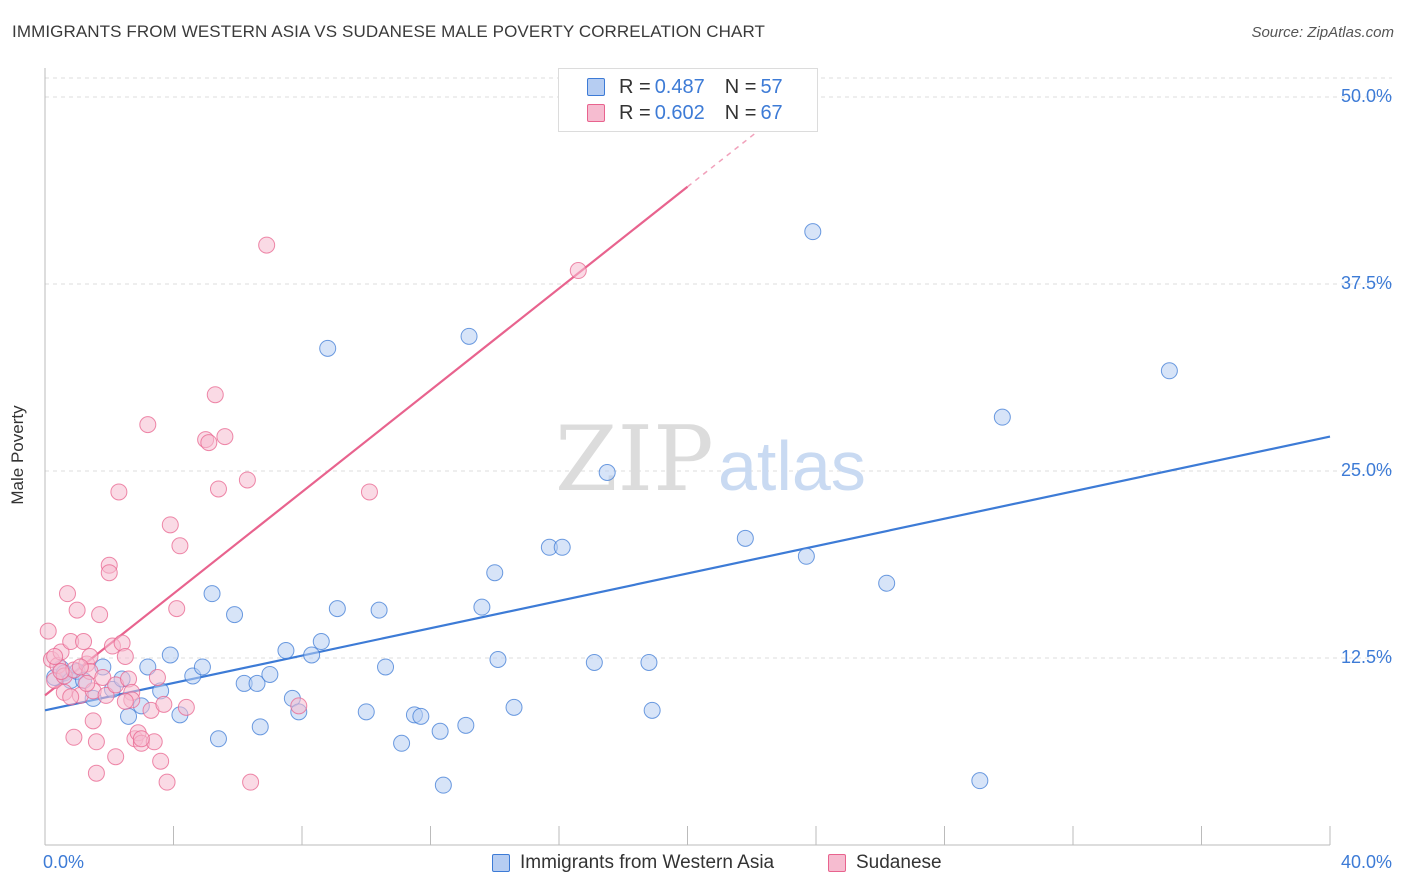  What do you see at coordinates (501, 863) in the screenshot?
I see `bottom-legend-swatch-blue` at bounding box center [501, 863].